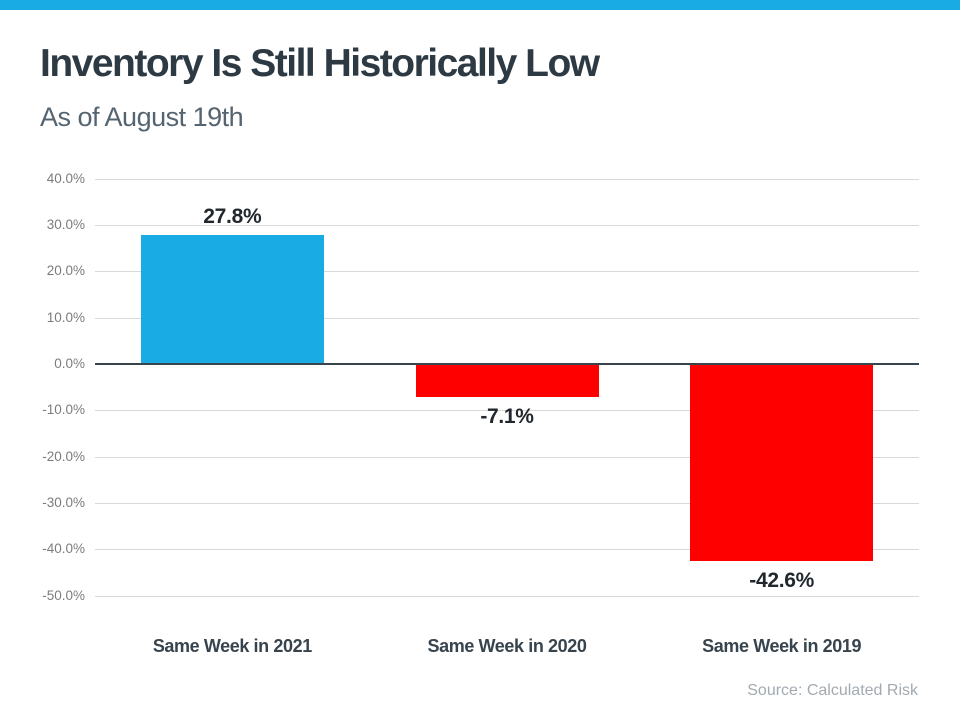  Describe the element at coordinates (63, 410) in the screenshot. I see `y-axis-tick-label: -10.0%` at that location.